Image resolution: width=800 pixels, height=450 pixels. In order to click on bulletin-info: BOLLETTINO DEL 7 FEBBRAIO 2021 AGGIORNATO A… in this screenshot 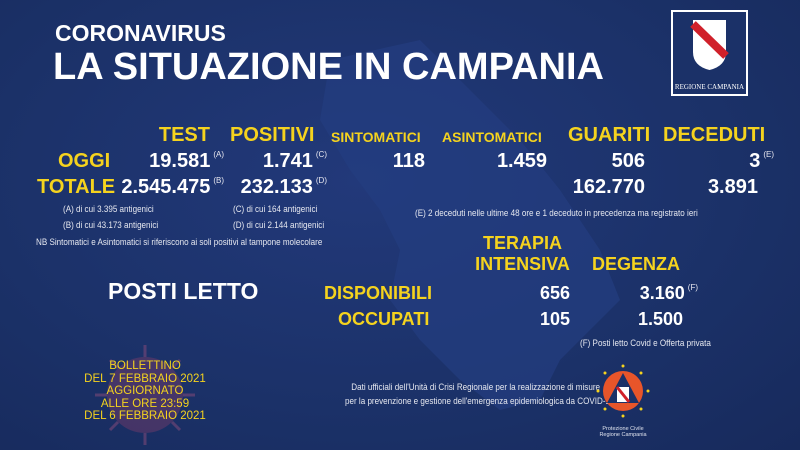, I will do `click(145, 391)`.